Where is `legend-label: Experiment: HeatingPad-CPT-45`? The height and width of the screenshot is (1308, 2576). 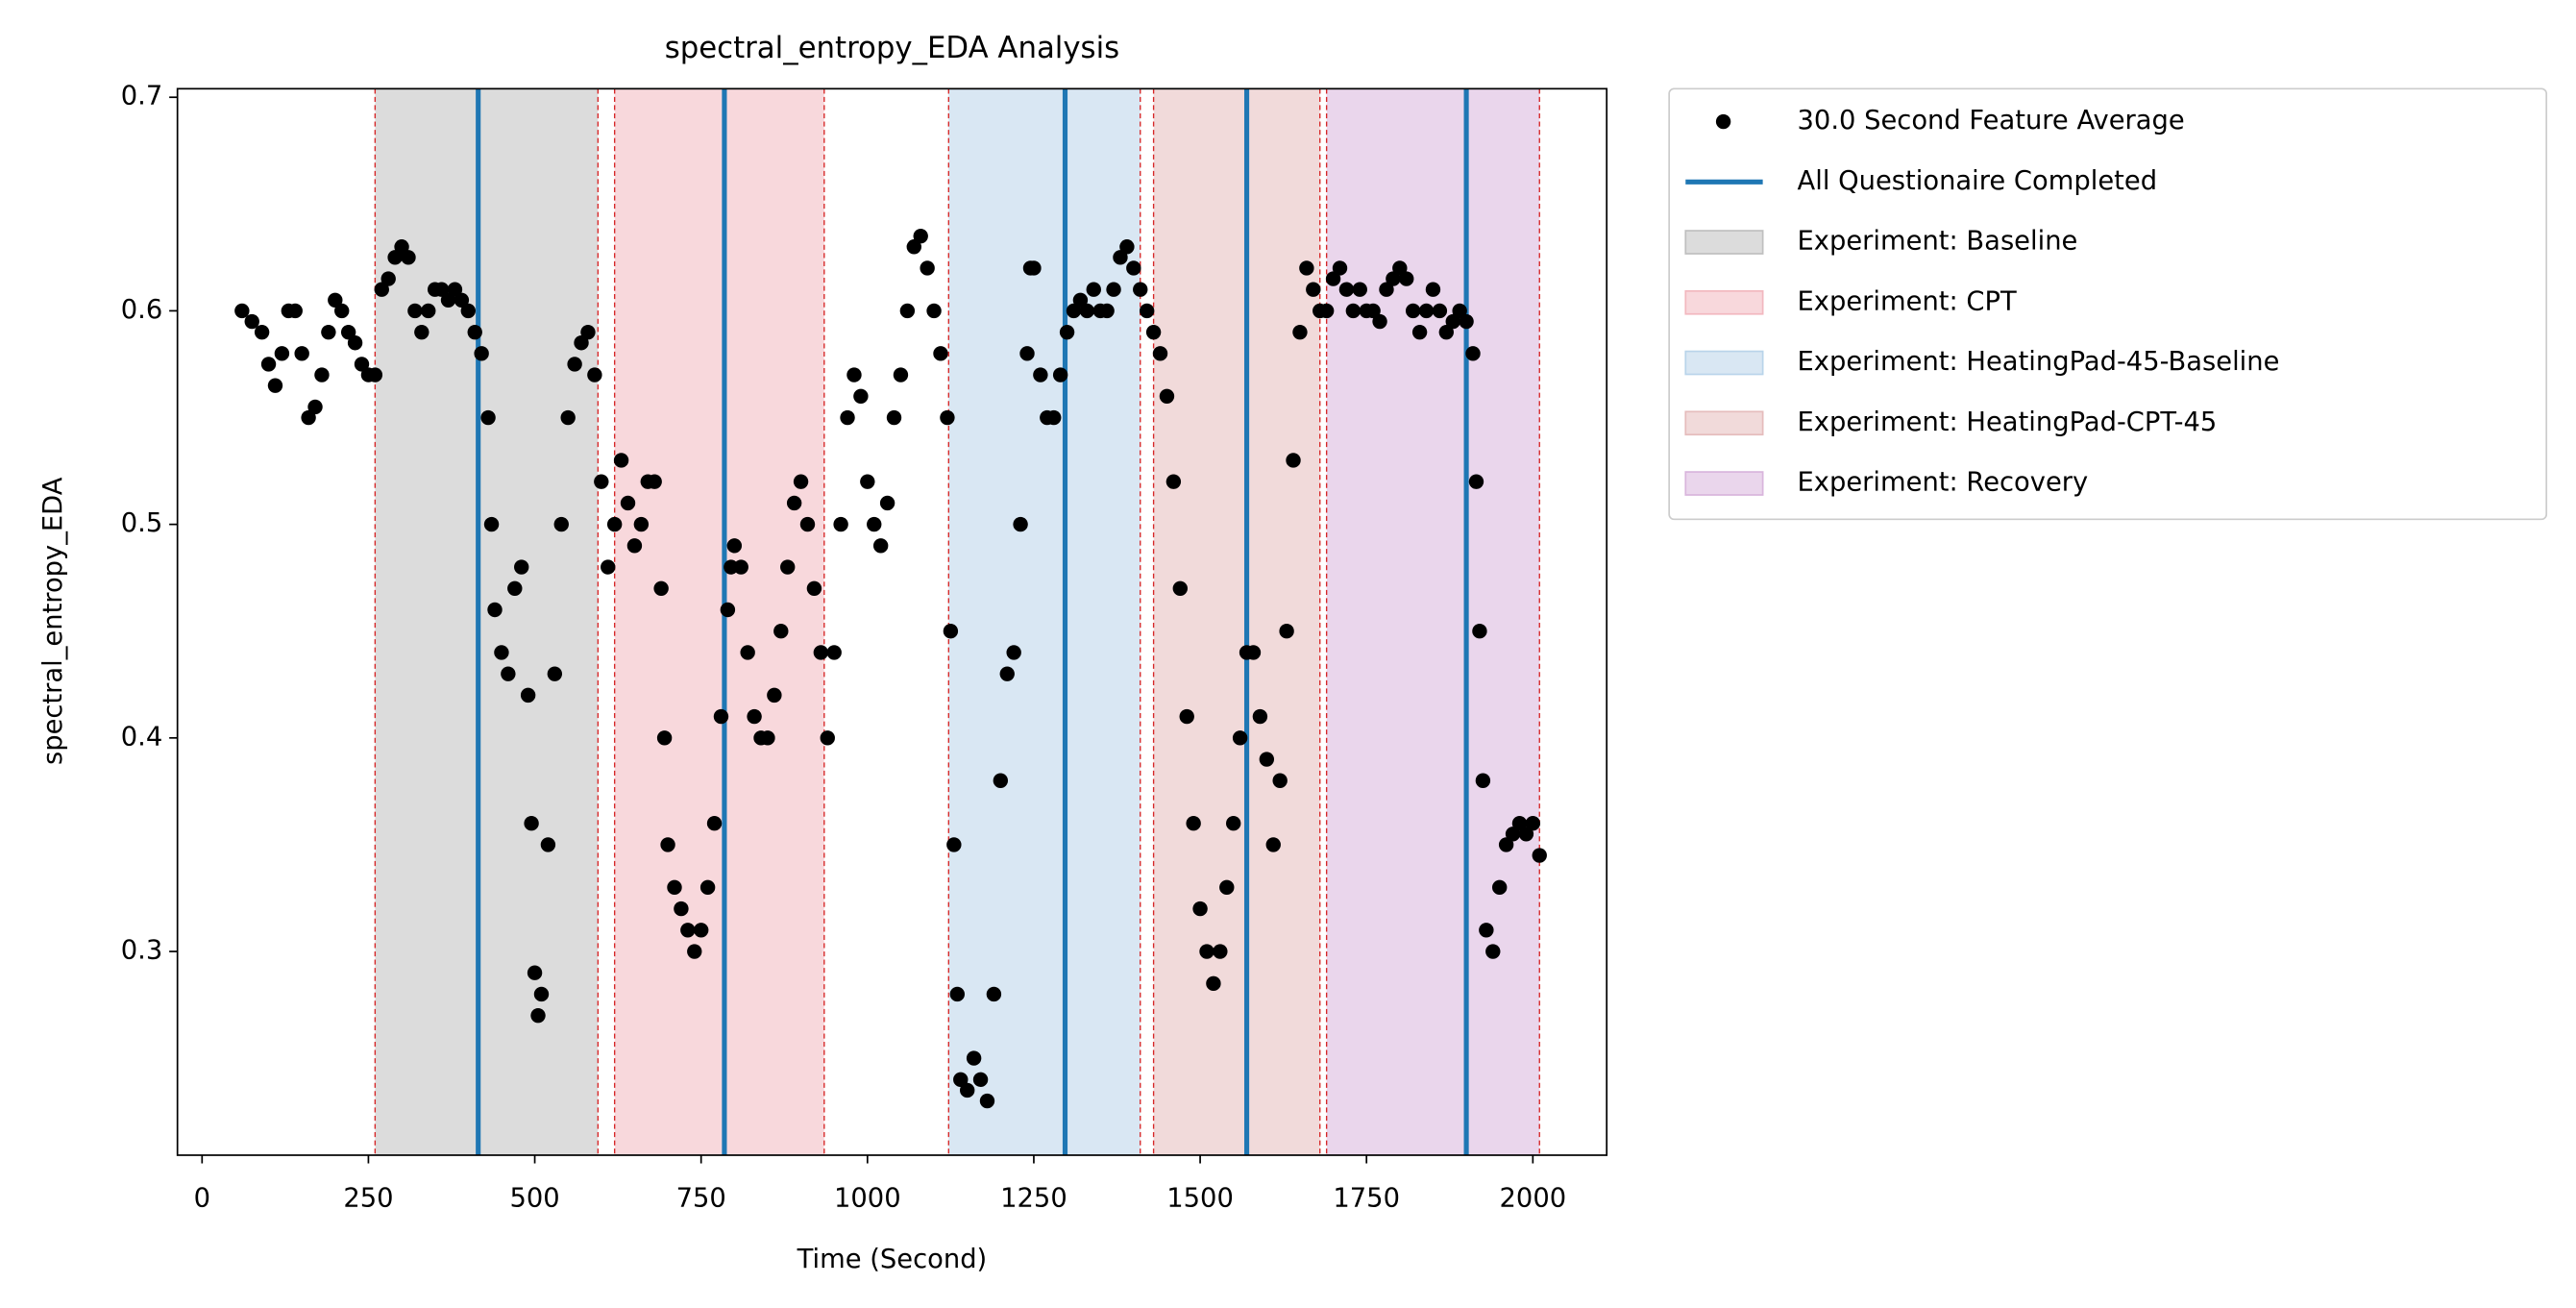
legend-label: Experiment: HeatingPad-CPT-45 is located at coordinates (2008, 422).